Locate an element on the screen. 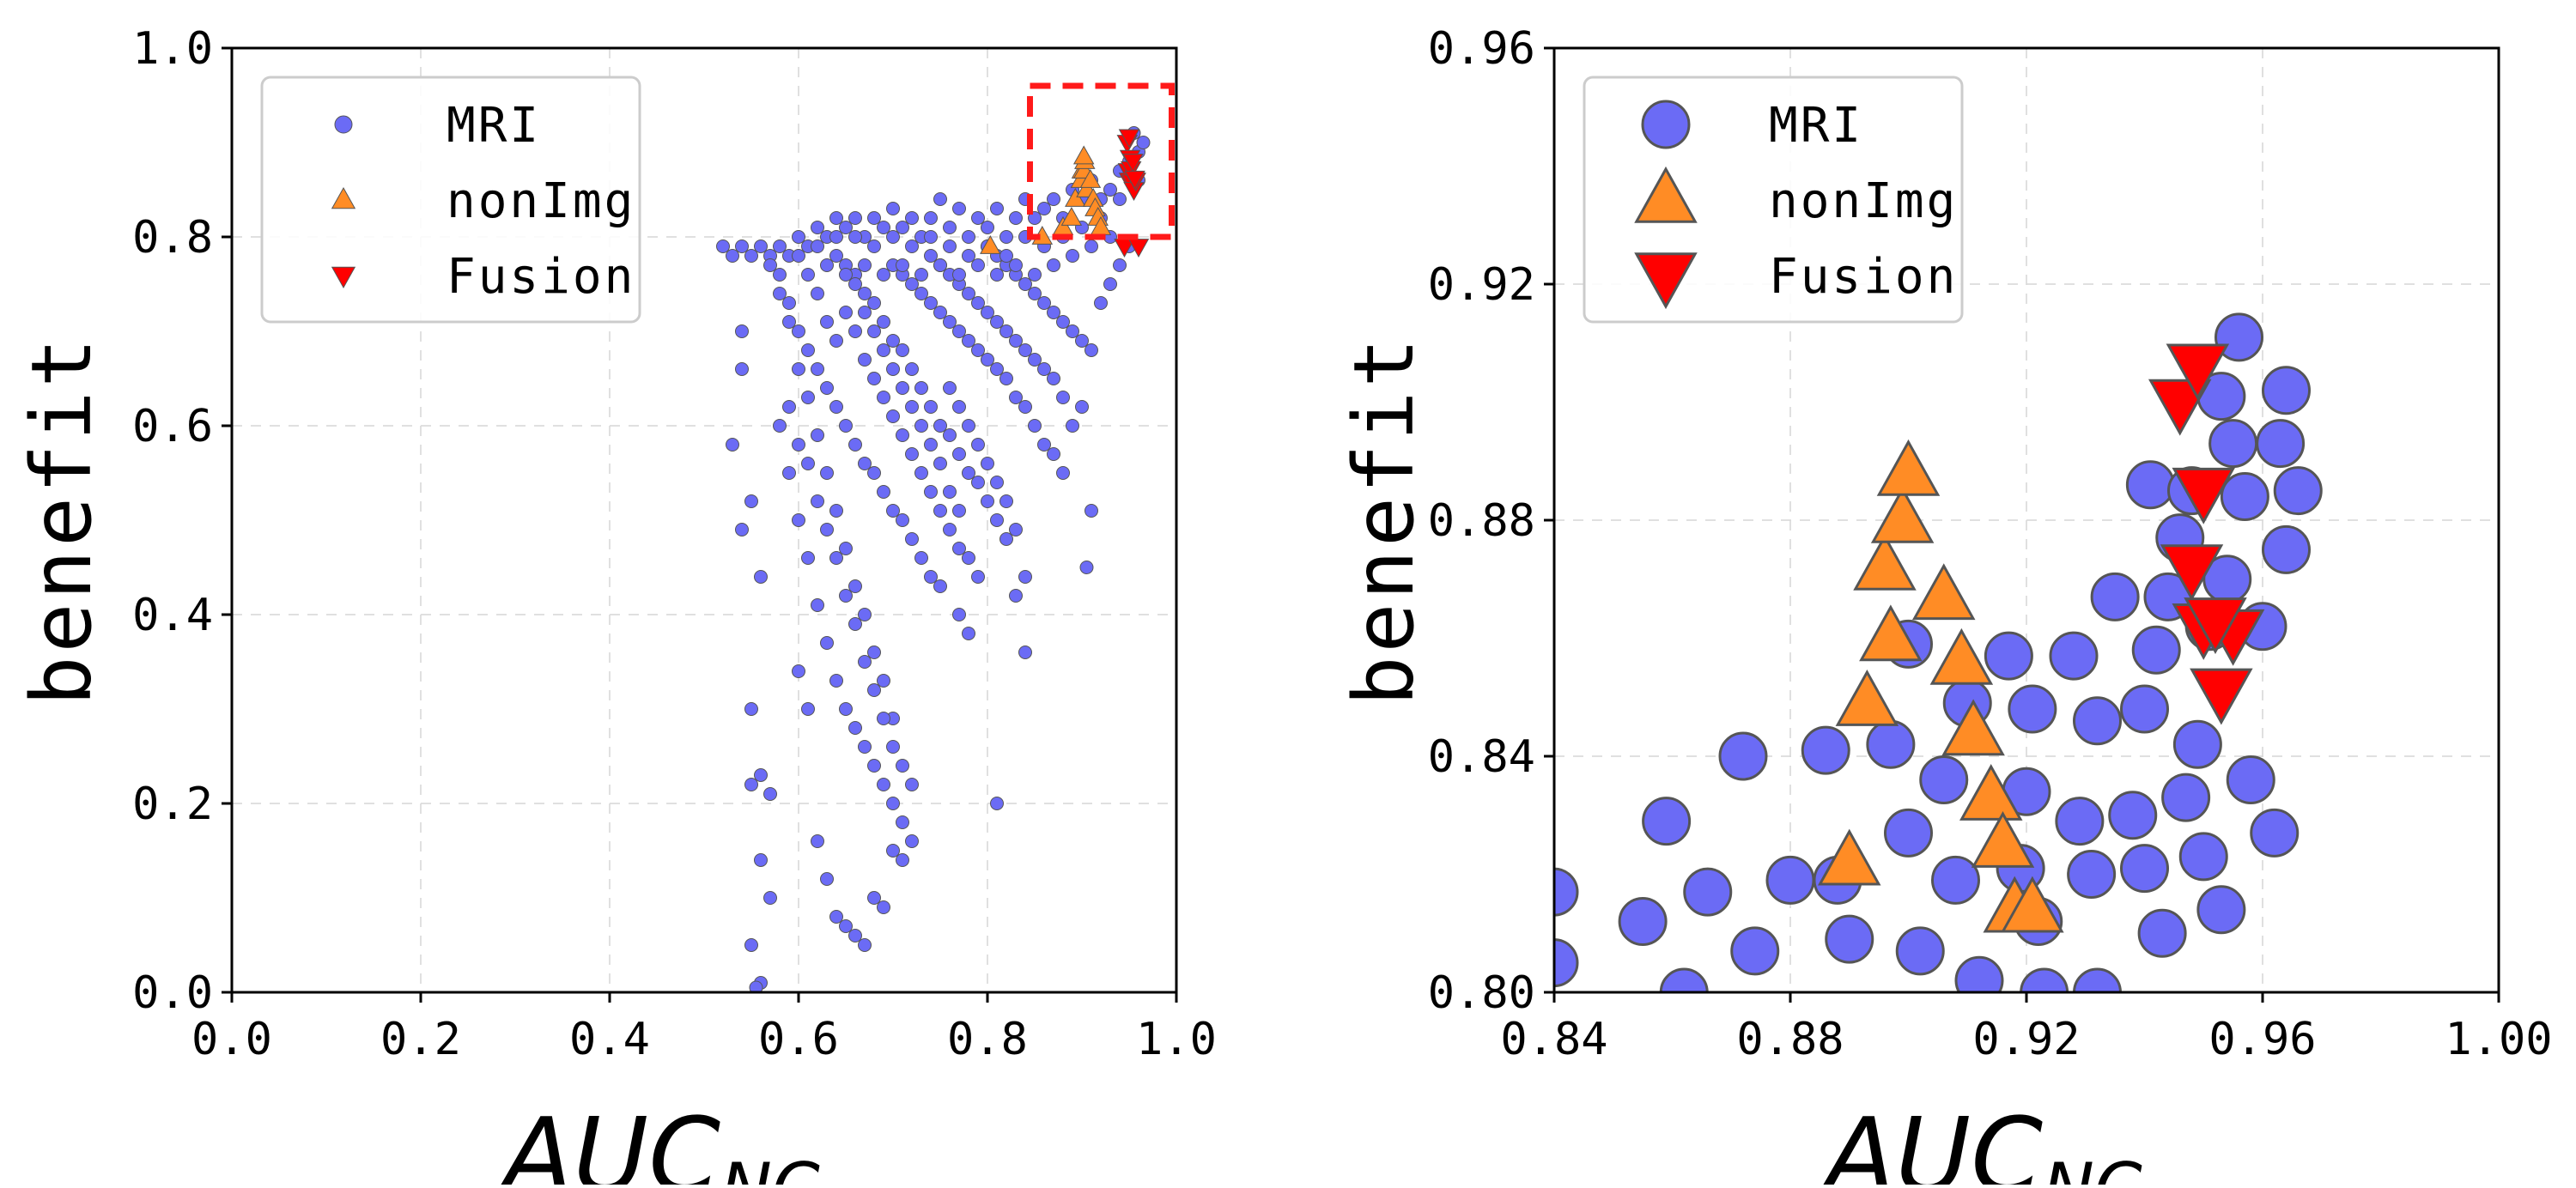  legend-label-nonimg: nonImg is located at coordinates (1864, 201).